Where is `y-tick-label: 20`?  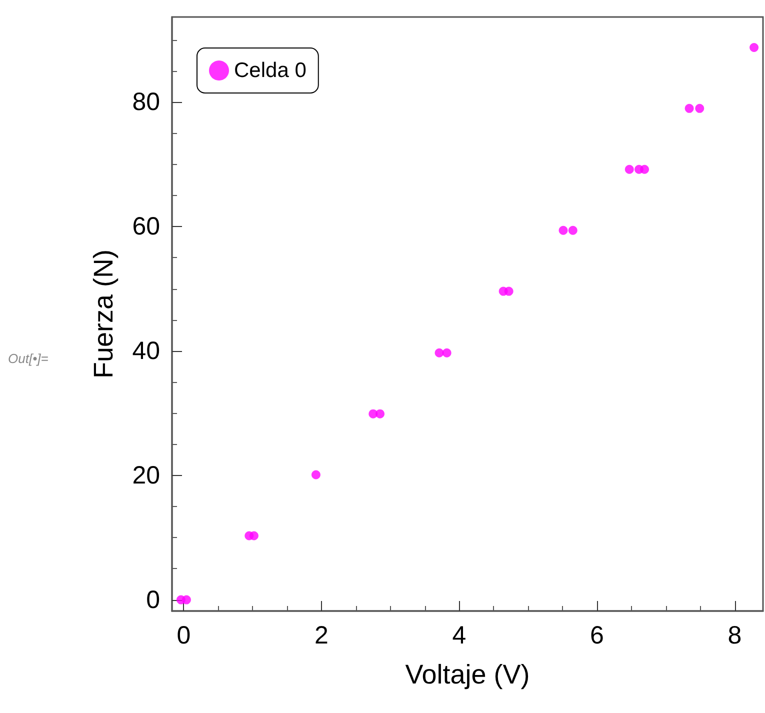
y-tick-label: 20 is located at coordinates (146, 475).